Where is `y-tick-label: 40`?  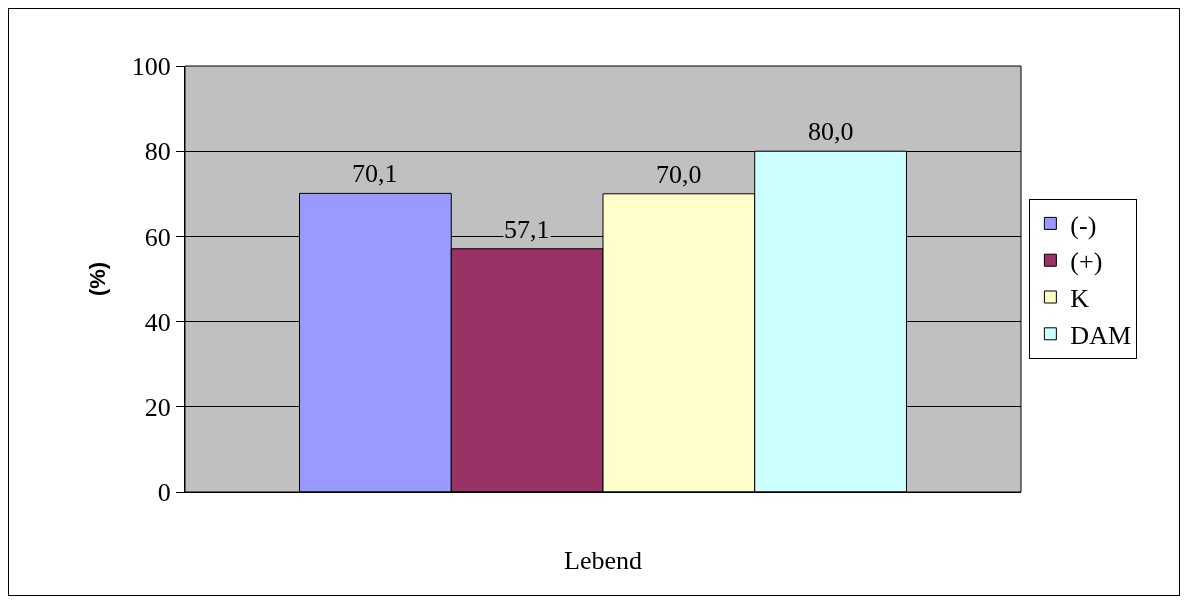 y-tick-label: 40 is located at coordinates (157, 322).